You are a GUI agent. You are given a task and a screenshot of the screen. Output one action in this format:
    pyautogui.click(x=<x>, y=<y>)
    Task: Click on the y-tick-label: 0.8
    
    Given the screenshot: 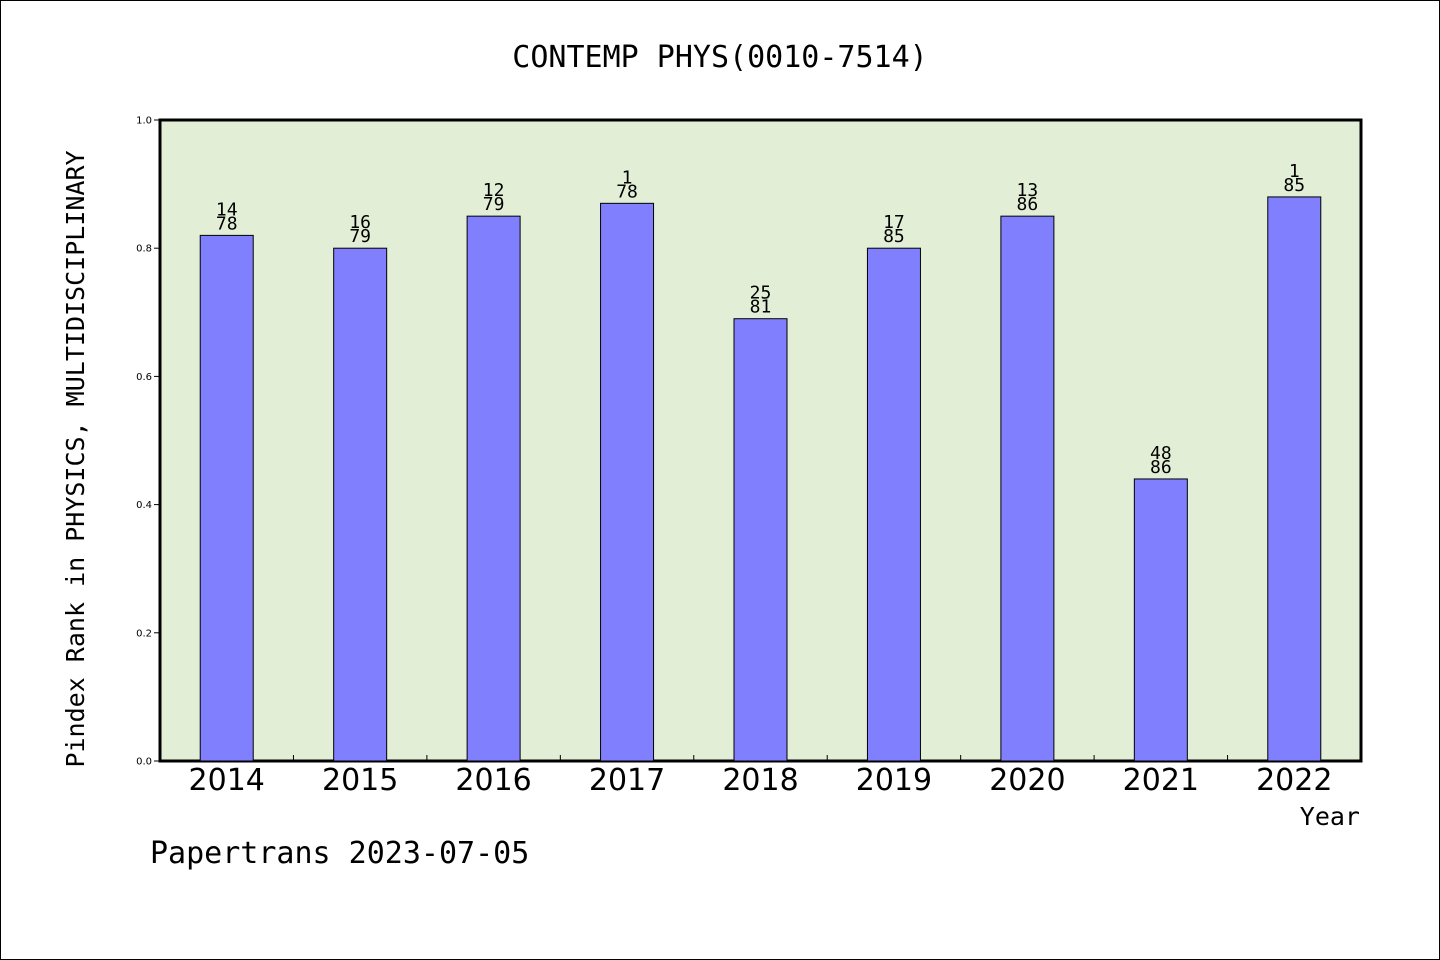 What is the action you would take?
    pyautogui.click(x=144, y=249)
    